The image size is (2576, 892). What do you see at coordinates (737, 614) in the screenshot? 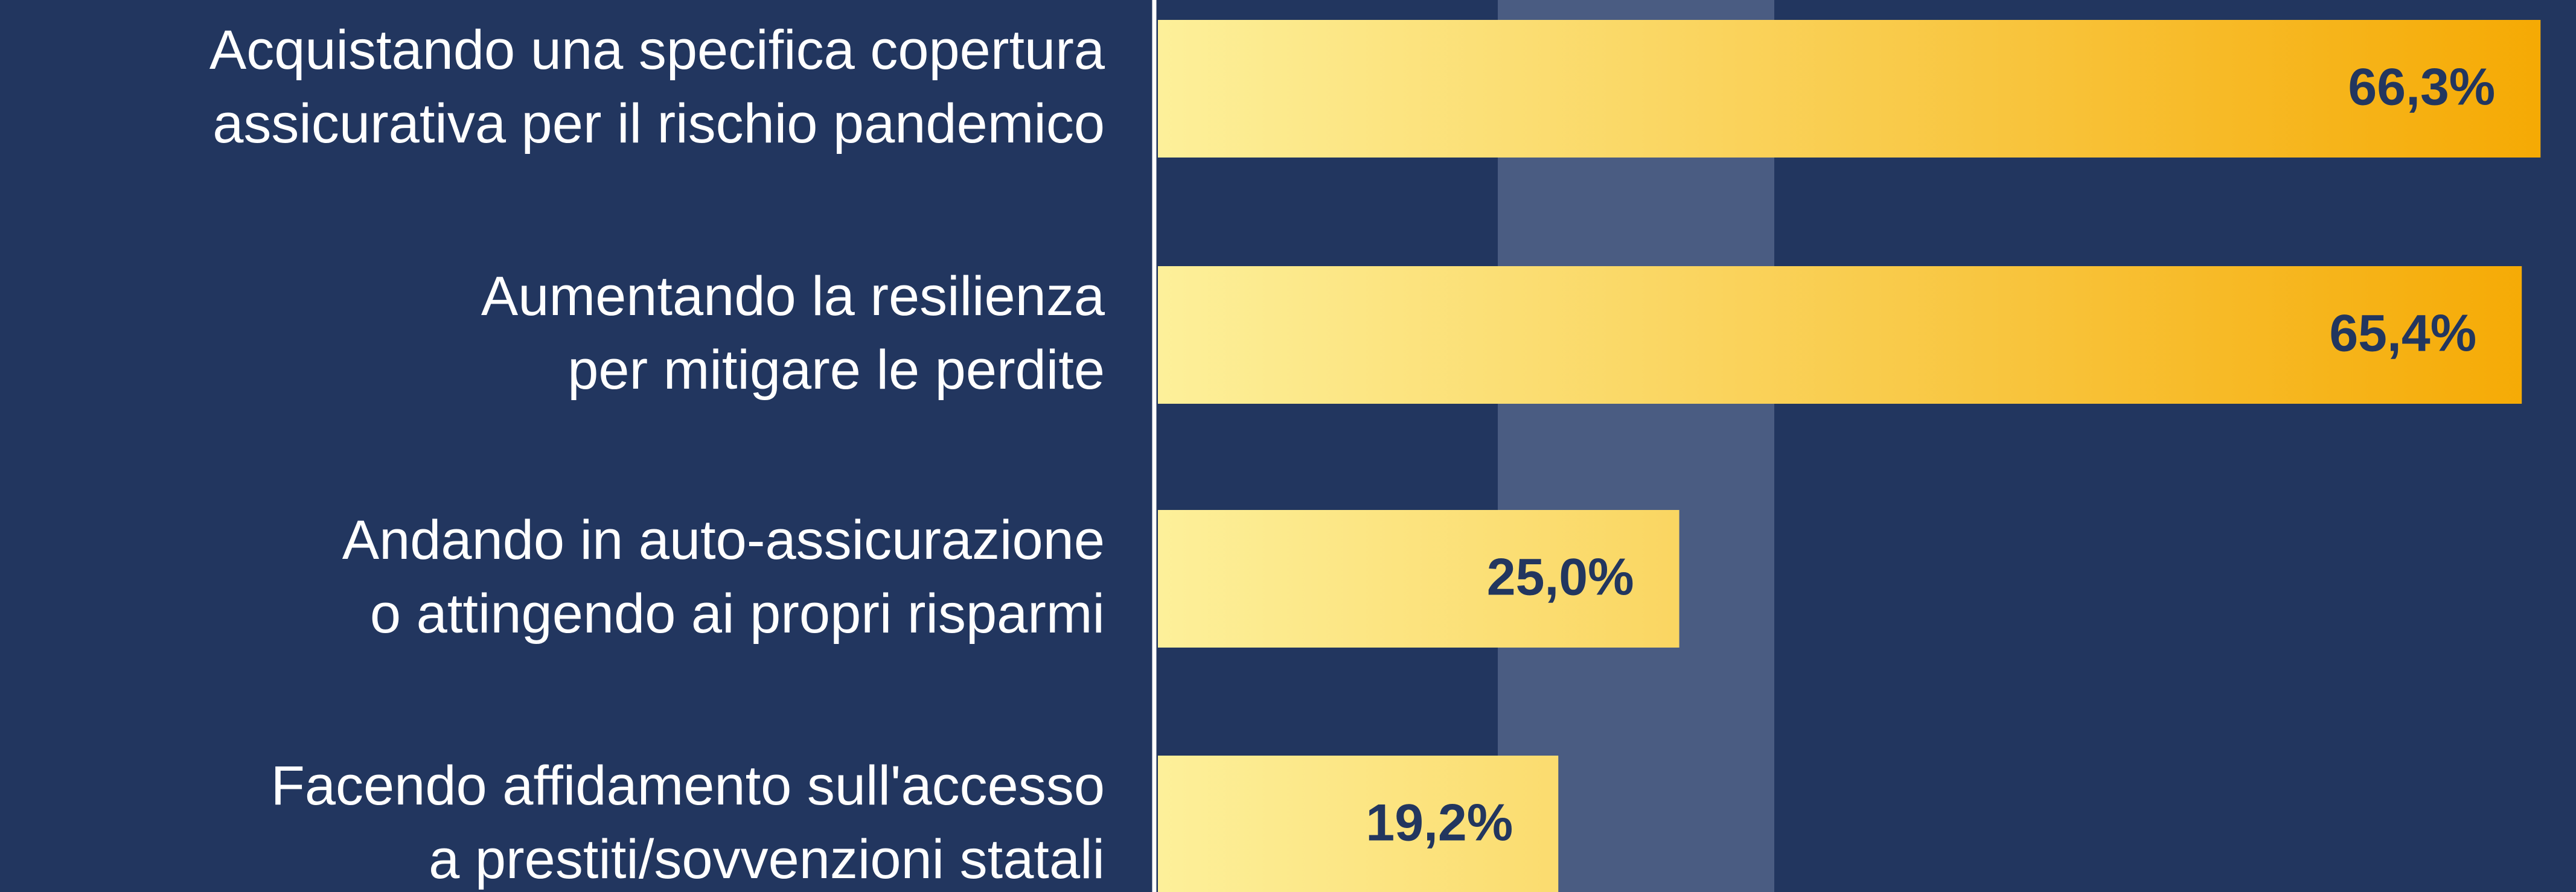
I see `category-line: o attingendo ai propri risparmi` at bounding box center [737, 614].